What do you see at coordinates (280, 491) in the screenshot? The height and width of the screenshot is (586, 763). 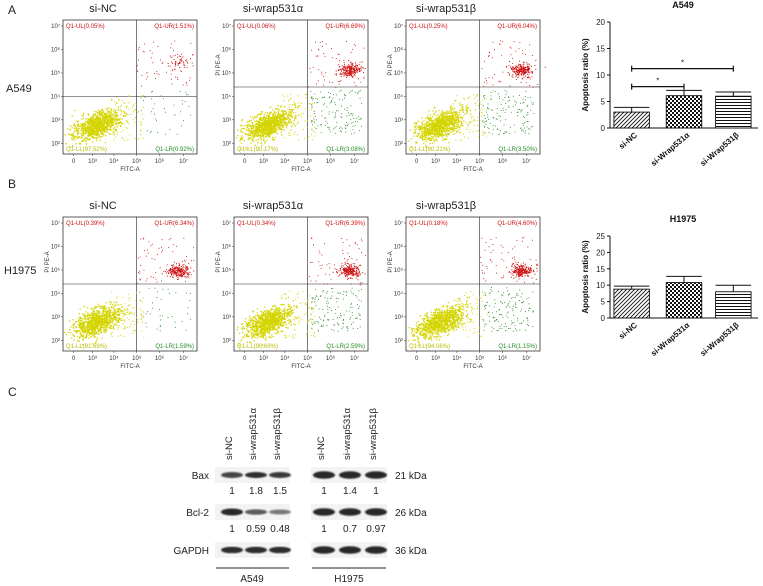 I see `densitometry-value: 1.5` at bounding box center [280, 491].